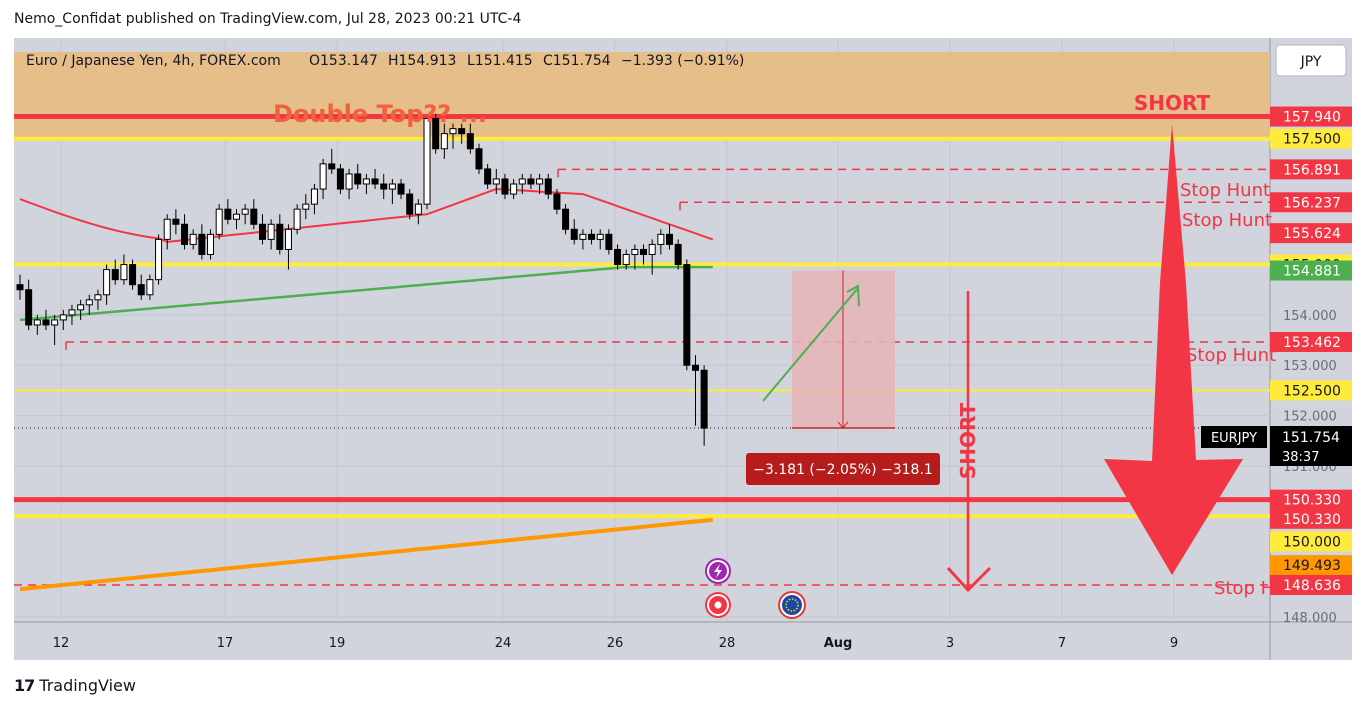 Image resolution: width=1366 pixels, height=709 pixels. Describe the element at coordinates (337, 643) in the screenshot. I see `x-tick-label: 19` at that location.